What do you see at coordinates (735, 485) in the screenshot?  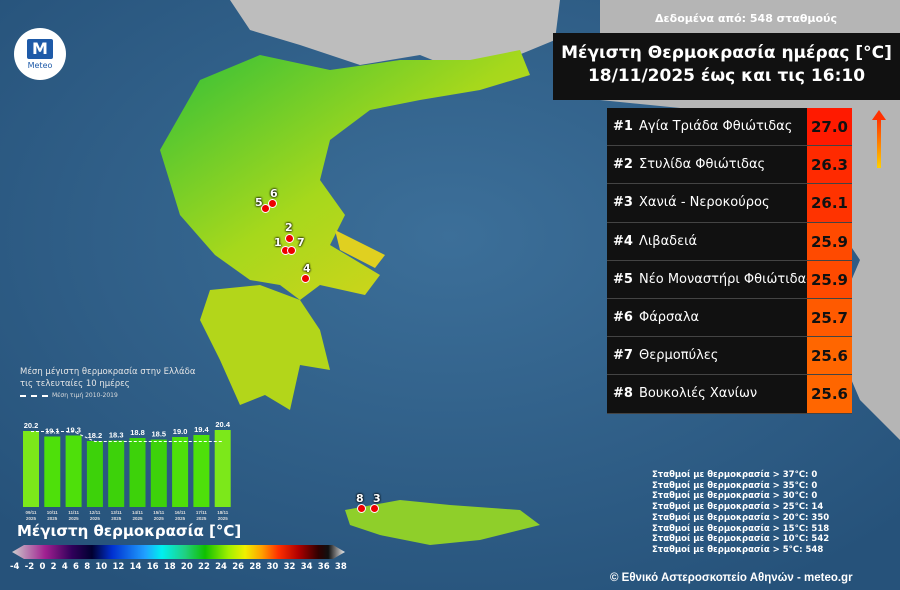 I see `count-line: Σταθμοί με θερμοκρασία > 35°C: 0` at bounding box center [735, 485].